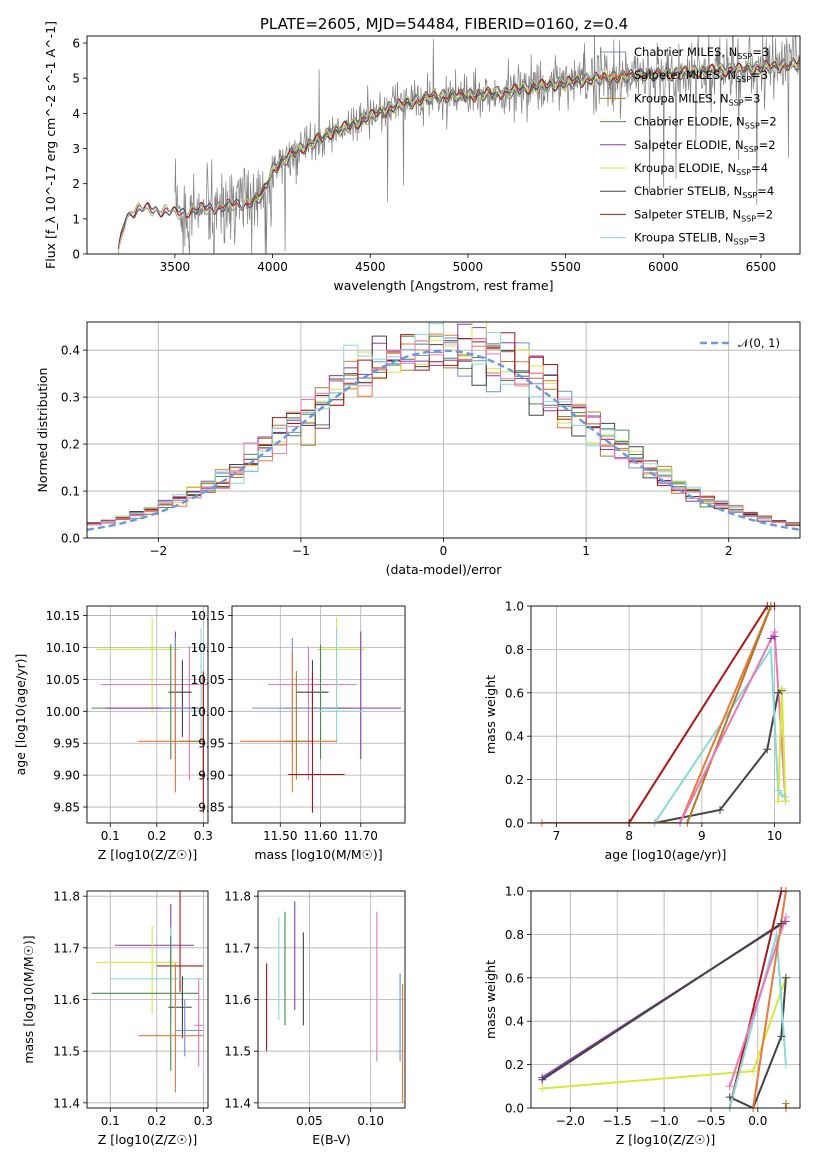 The height and width of the screenshot is (1170, 819). I want to click on x-tick-label: 11.60, so click(320, 836).